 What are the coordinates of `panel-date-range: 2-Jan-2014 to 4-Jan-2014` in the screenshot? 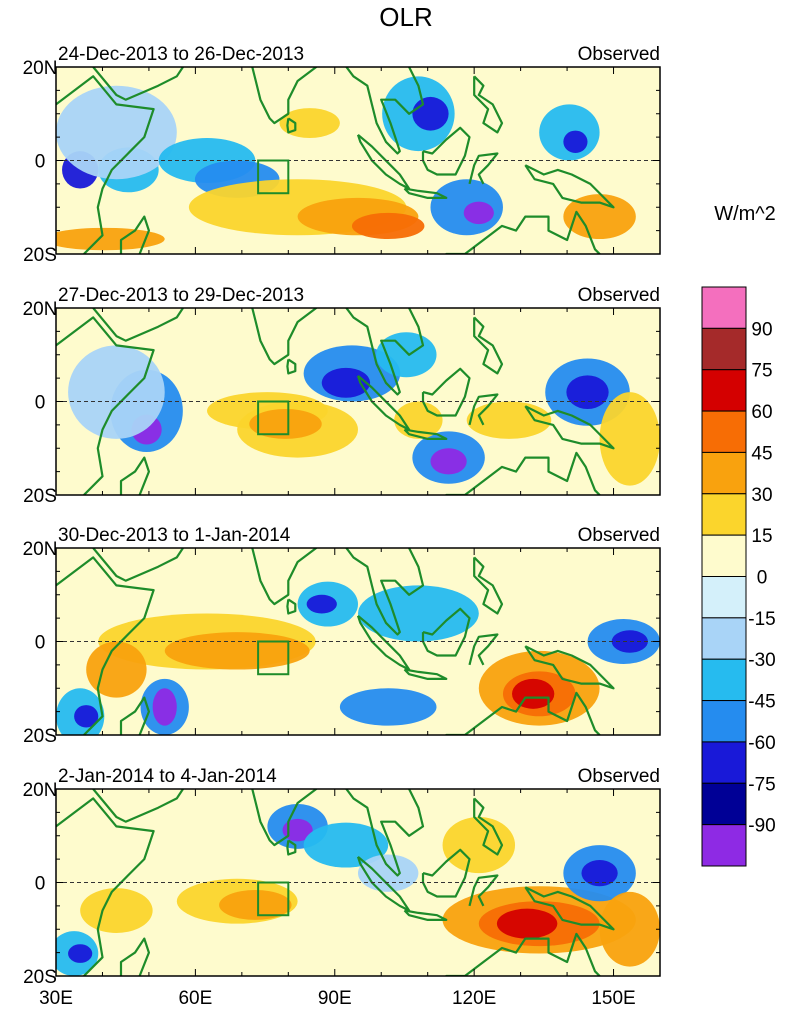 It's located at (167, 776).